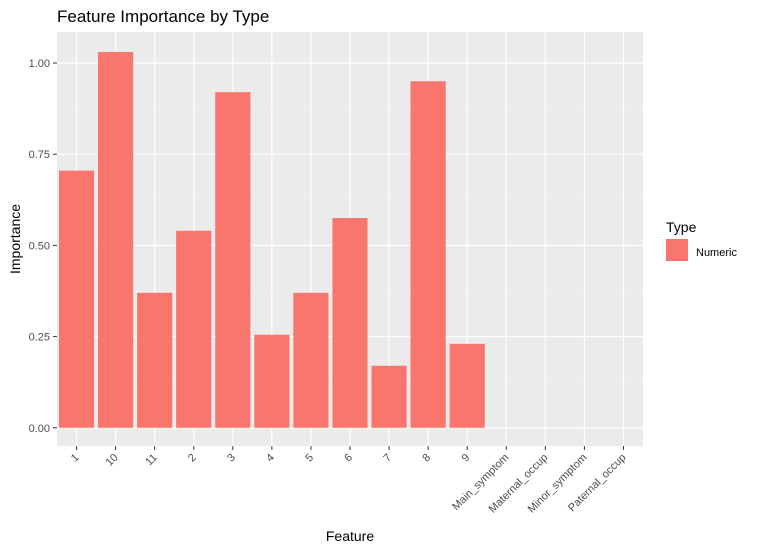  What do you see at coordinates (677, 250) in the screenshot?
I see `legend-key` at bounding box center [677, 250].